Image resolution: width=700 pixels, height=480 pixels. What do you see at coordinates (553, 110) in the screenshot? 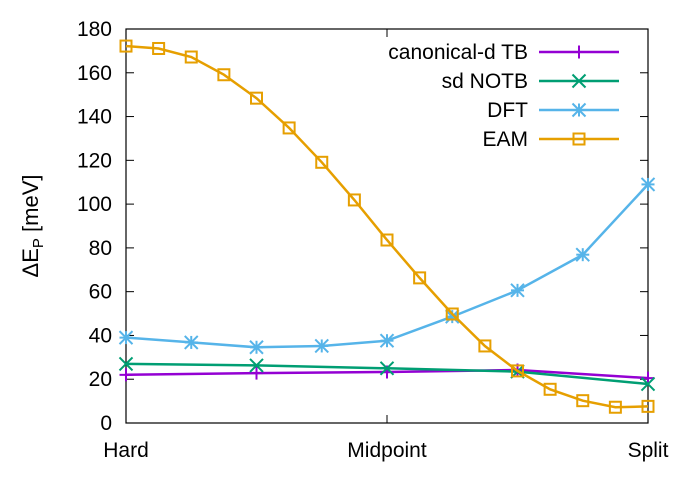
I see `legend-item: DFT` at bounding box center [553, 110].